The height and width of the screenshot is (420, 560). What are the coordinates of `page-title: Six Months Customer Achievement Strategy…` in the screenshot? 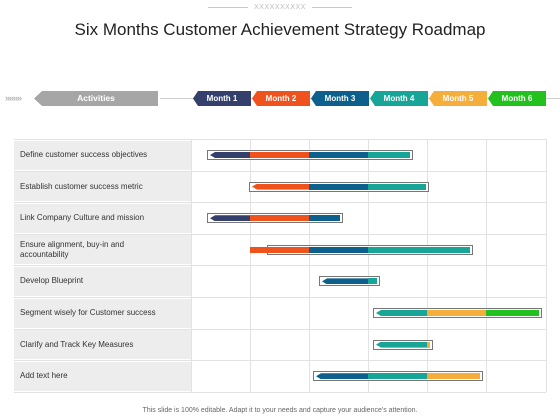 It's located at (280, 29).